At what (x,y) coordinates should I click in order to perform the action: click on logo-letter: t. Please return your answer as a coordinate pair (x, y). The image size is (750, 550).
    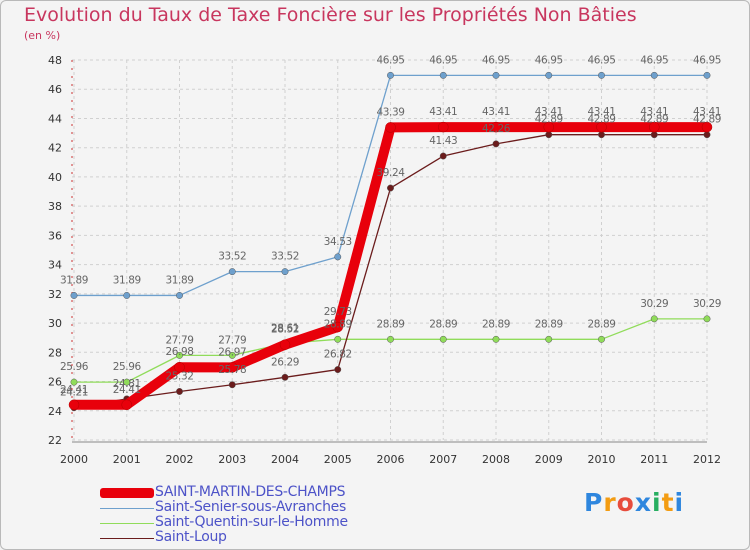
    Looking at the image, I should click on (668, 502).